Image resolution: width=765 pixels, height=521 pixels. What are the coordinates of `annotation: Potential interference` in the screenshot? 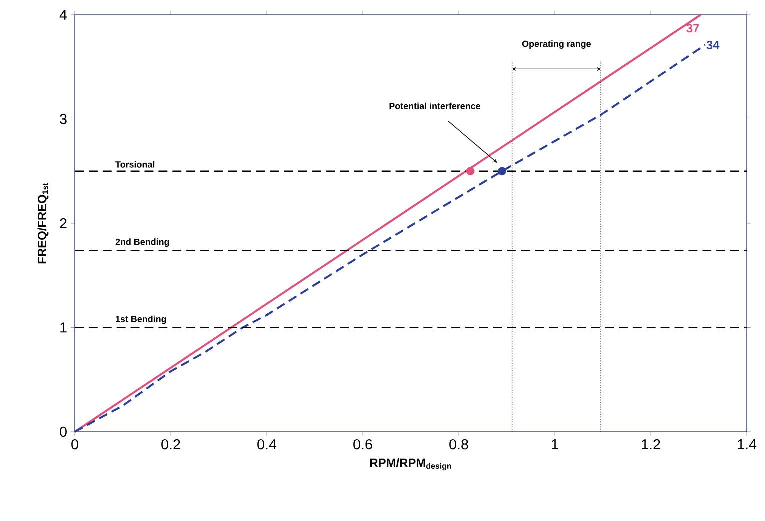 It's located at (435, 106).